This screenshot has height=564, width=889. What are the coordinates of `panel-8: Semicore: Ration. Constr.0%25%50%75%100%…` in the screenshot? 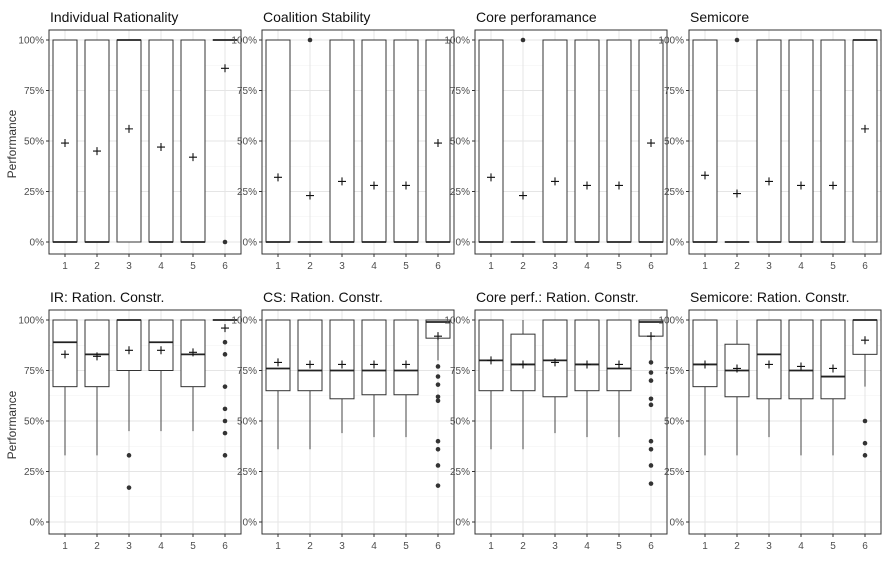 It's located at (769, 420).